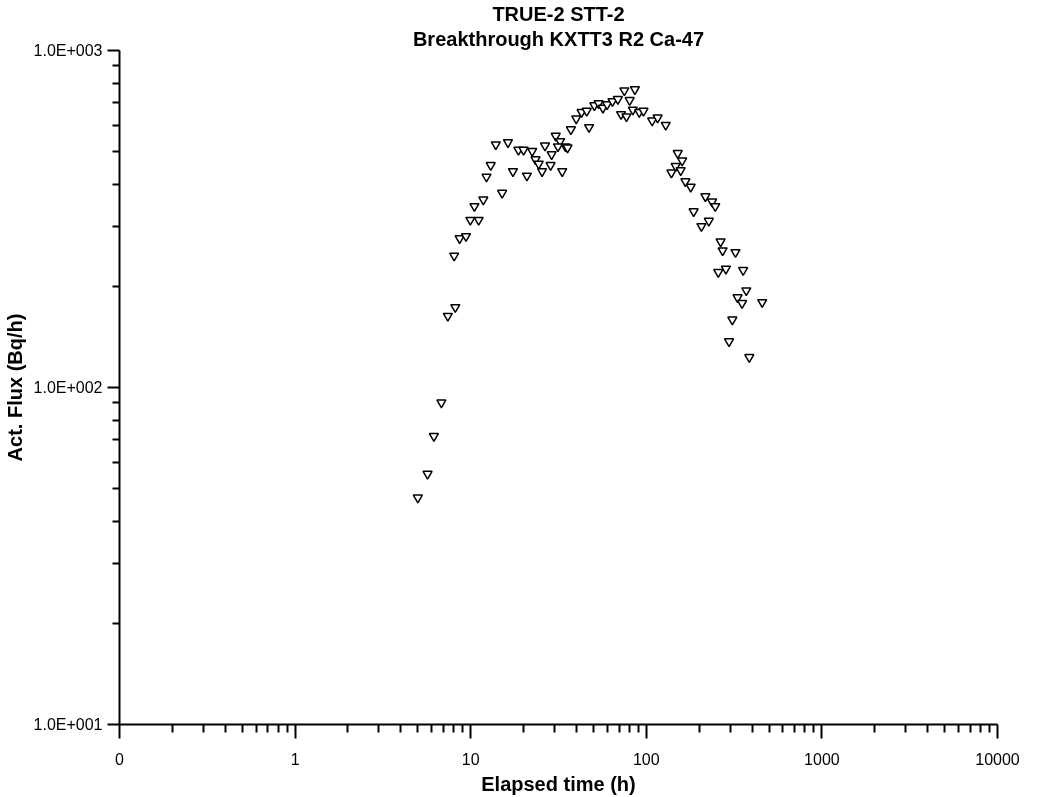 The image size is (1042, 797). What do you see at coordinates (822, 759) in the screenshot?
I see `x-tick-label: 1000` at bounding box center [822, 759].